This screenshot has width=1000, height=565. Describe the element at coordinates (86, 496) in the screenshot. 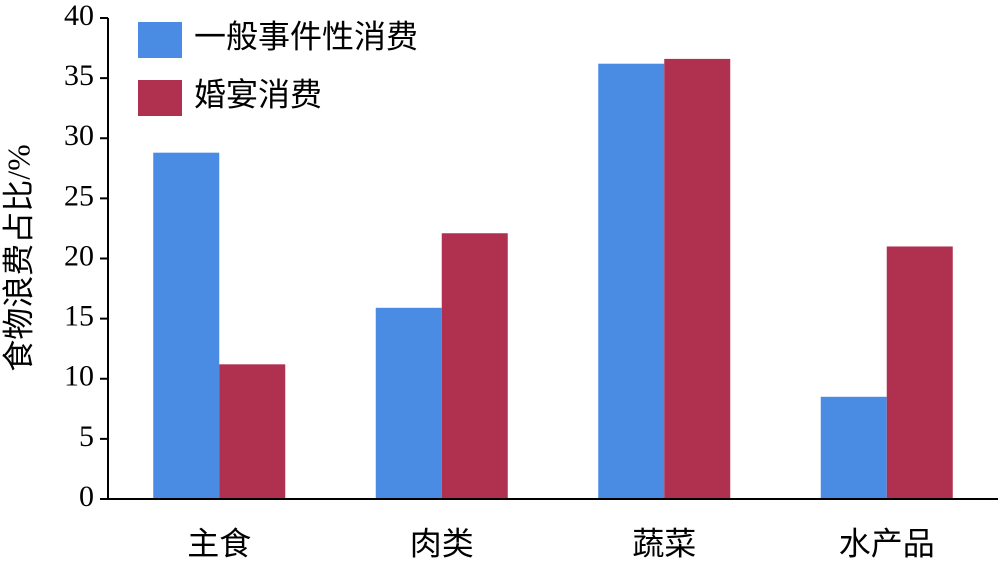

I see `y-tick-label: 0` at that location.